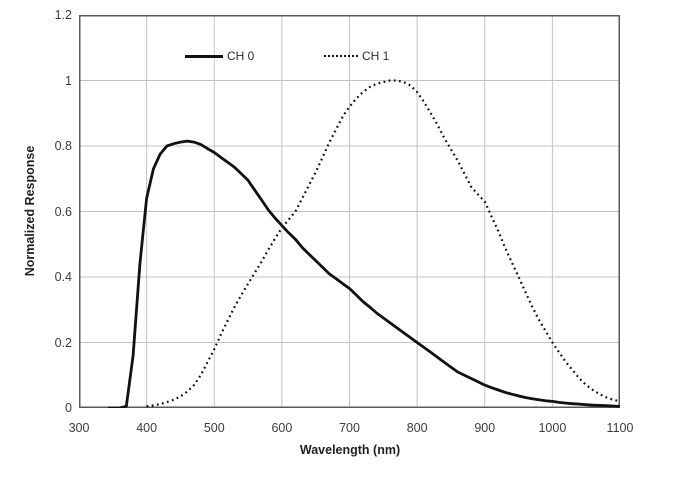 The image size is (674, 487). I want to click on x-axis-tick-label: 500, so click(214, 428).